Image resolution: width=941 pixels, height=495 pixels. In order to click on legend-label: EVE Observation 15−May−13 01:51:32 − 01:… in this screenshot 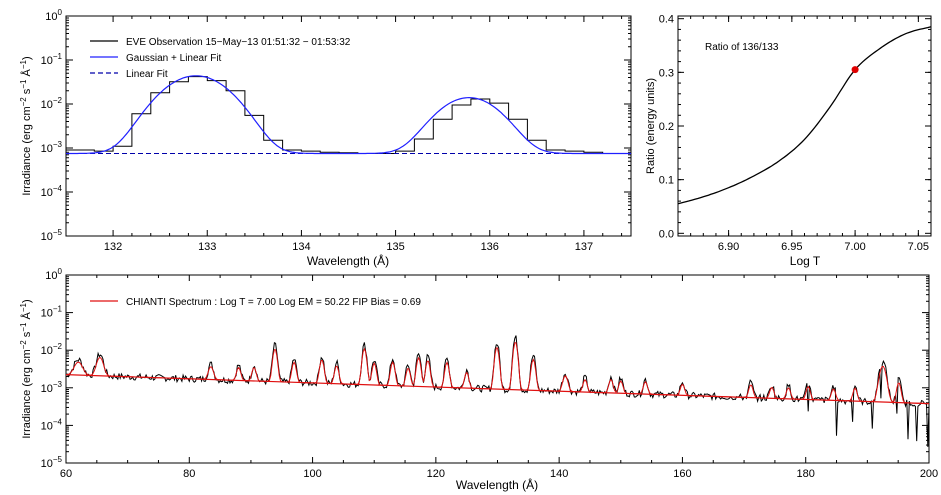, I will do `click(238, 42)`.